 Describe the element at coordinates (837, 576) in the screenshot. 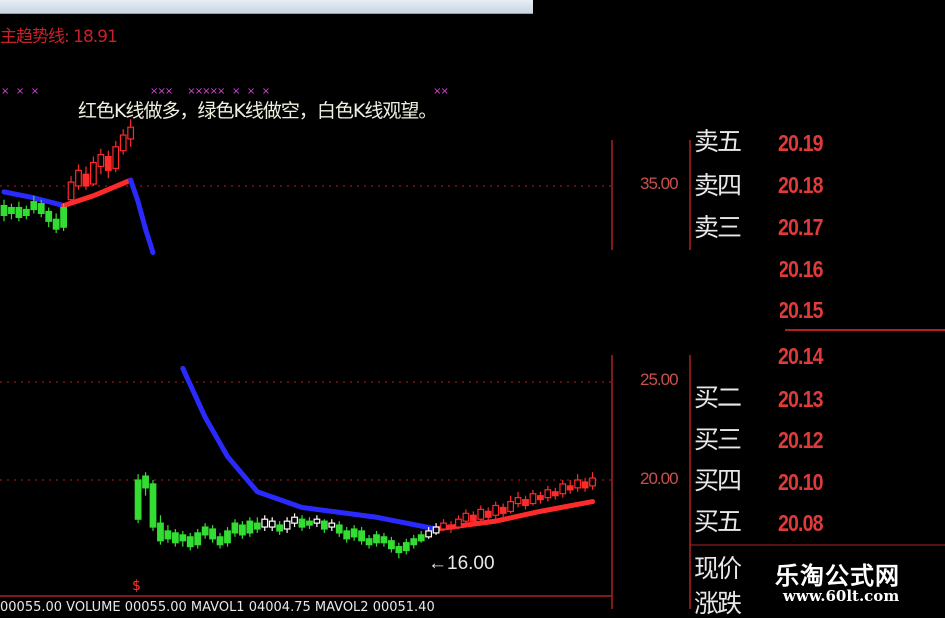

I see `watermark-title: 乐淘公式网` at that location.